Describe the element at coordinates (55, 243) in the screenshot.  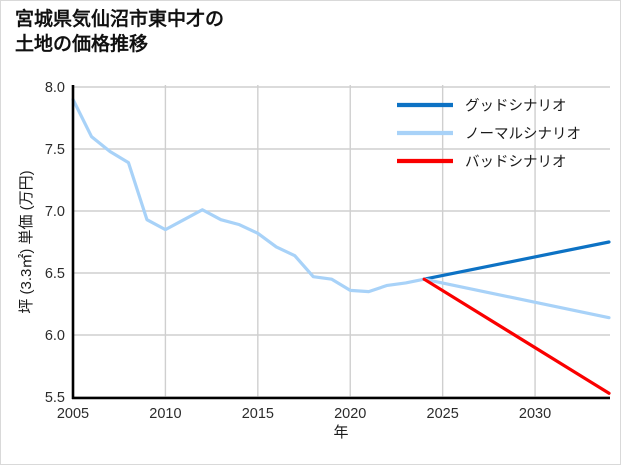
I see `y-axis-tick-labels: 5.5 6.0 6.5 7.0 7.5 8.0` at that location.